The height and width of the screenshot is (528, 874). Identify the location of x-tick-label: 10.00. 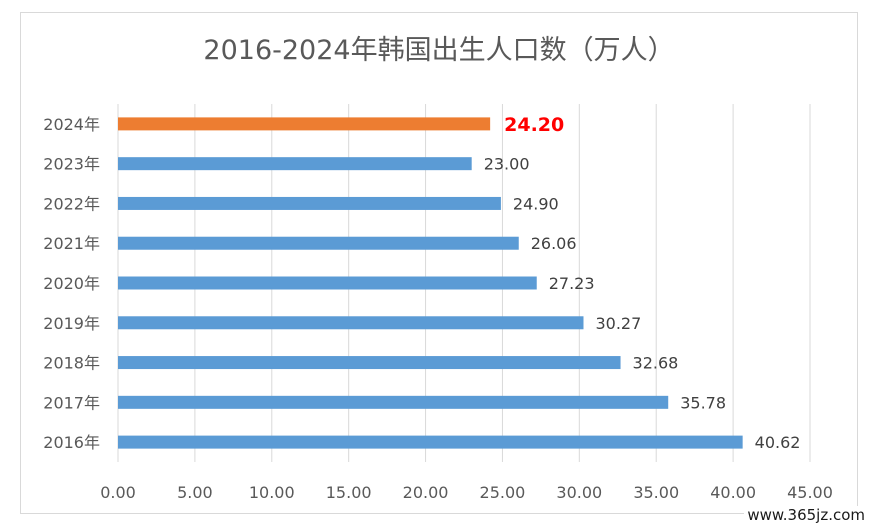
(272, 492).